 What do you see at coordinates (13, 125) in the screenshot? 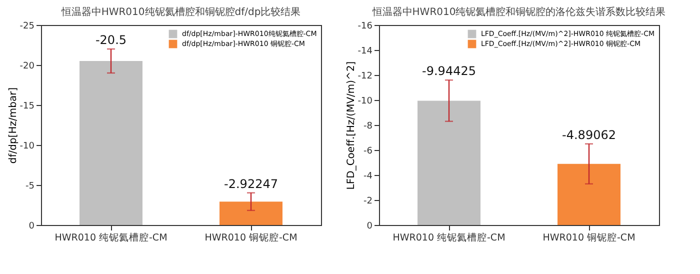
I see `y-axis-title: df/dp[Hz/mbar]` at bounding box center [13, 125].